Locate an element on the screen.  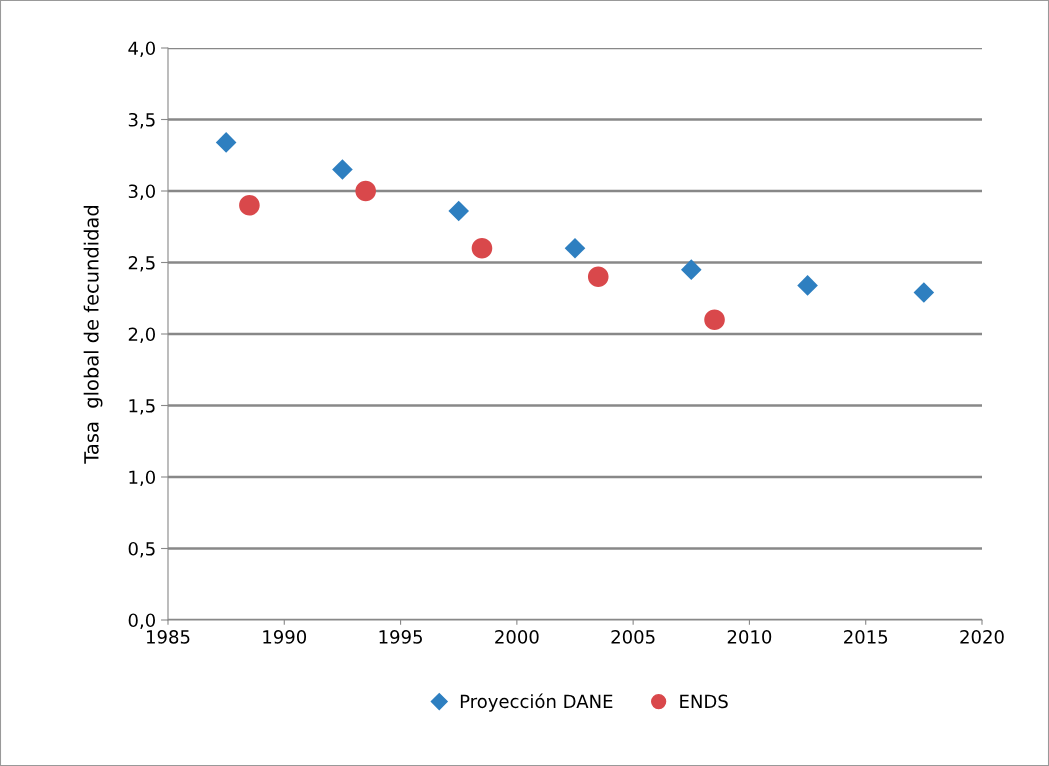
x-tick-label: 1995 is located at coordinates (400, 637).